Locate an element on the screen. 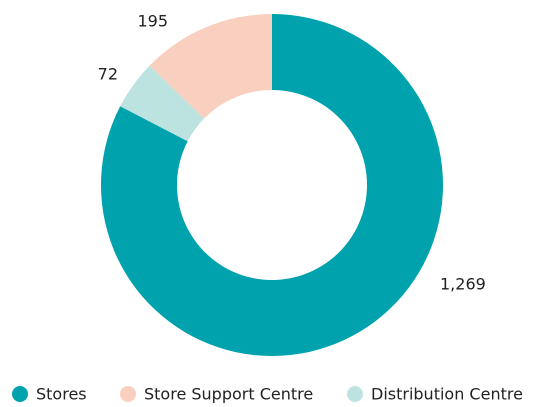  data-label: 72 is located at coordinates (108, 74).